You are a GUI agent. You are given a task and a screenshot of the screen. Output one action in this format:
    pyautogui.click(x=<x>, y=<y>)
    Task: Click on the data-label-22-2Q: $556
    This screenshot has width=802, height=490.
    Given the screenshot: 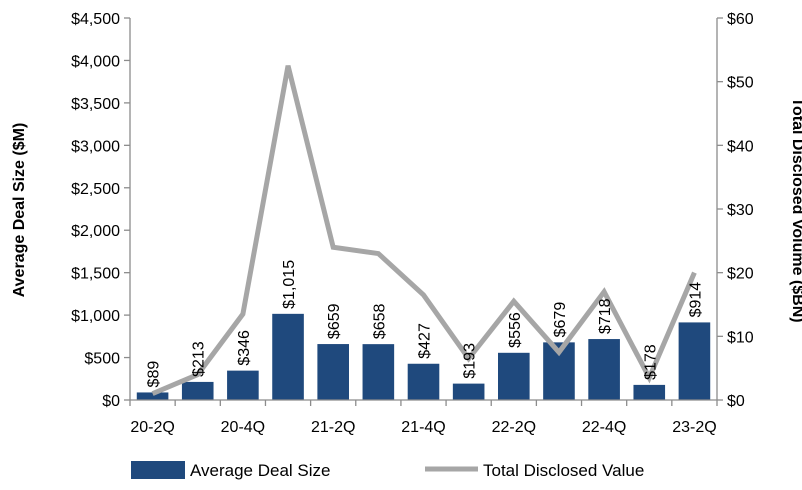 What is the action you would take?
    pyautogui.click(x=515, y=330)
    